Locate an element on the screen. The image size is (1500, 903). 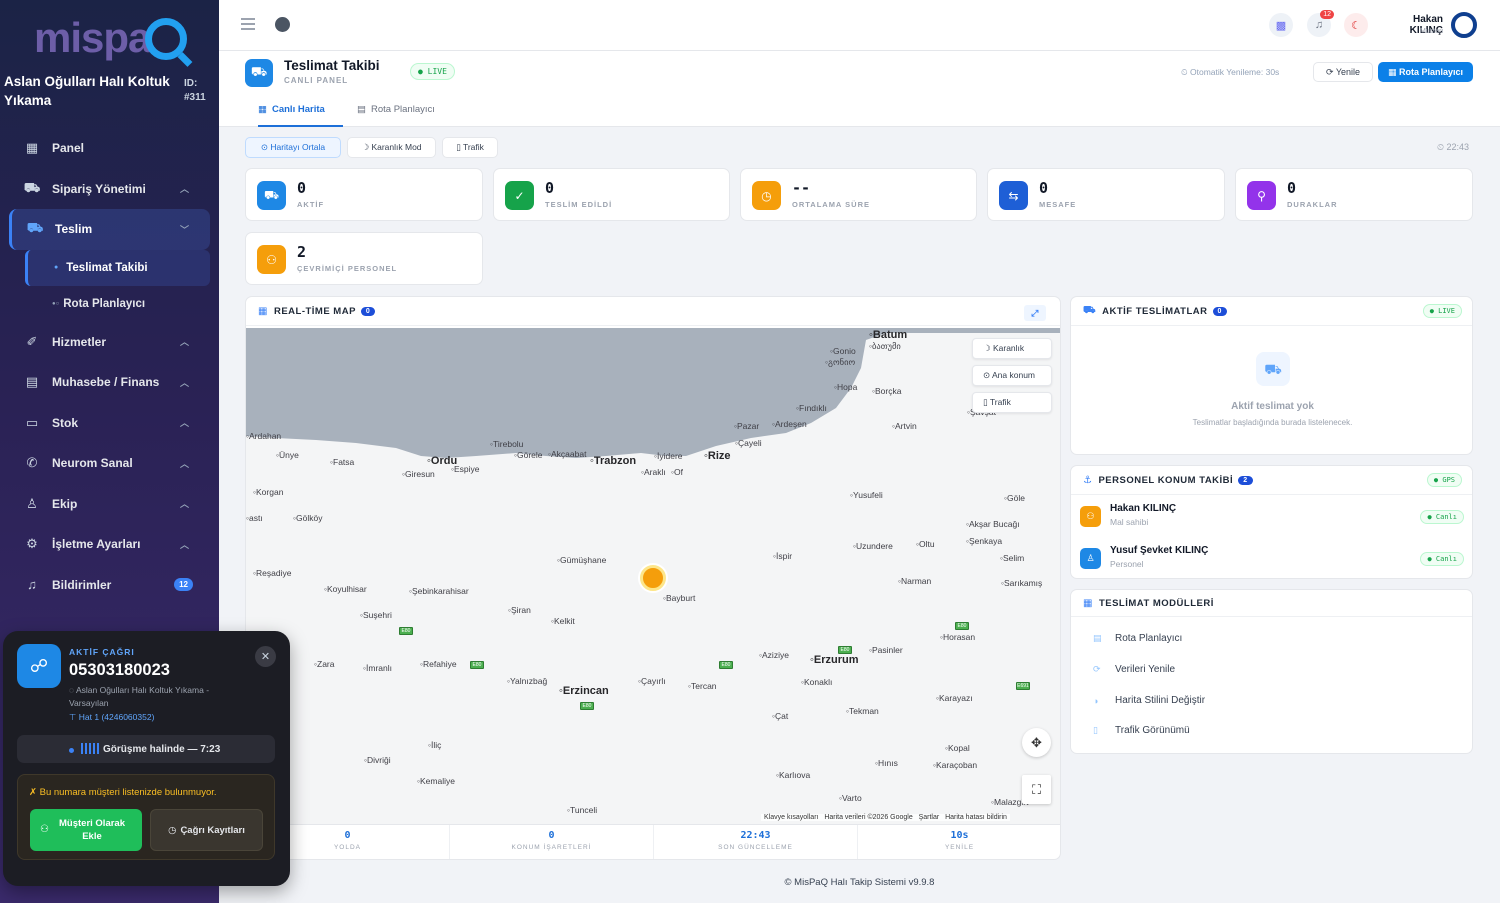
map-move-control: ✥ is located at coordinates (1036, 742).